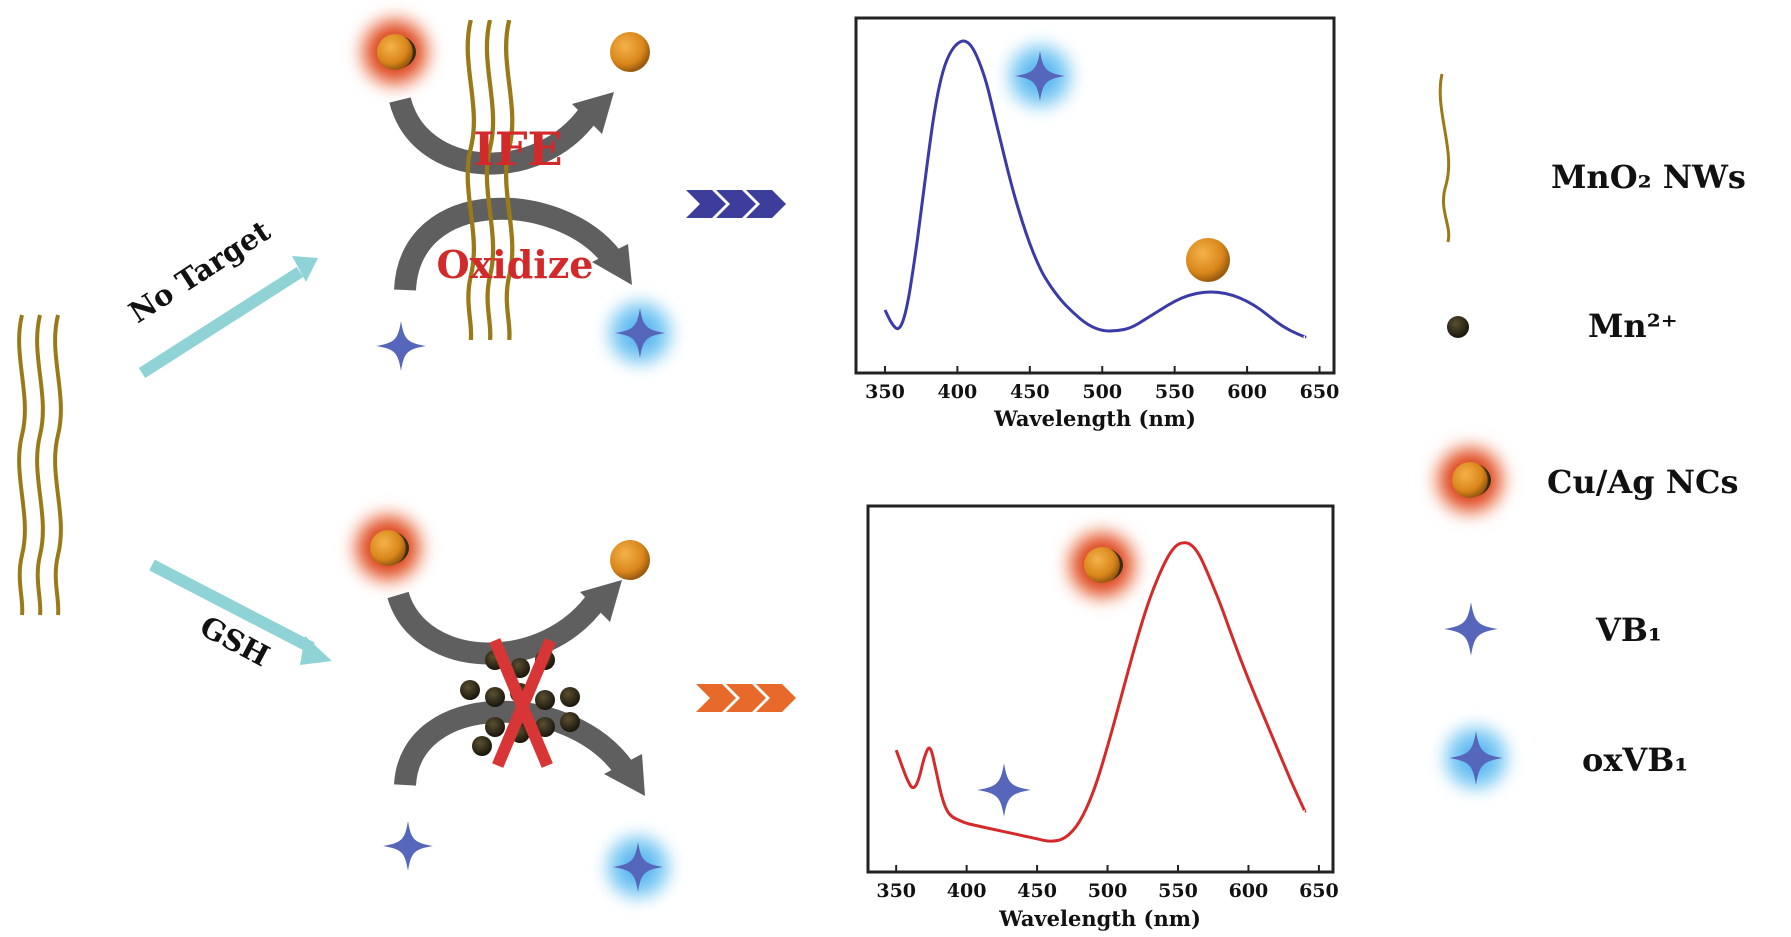  I want to click on no-target-arrow, so click(228, 317).